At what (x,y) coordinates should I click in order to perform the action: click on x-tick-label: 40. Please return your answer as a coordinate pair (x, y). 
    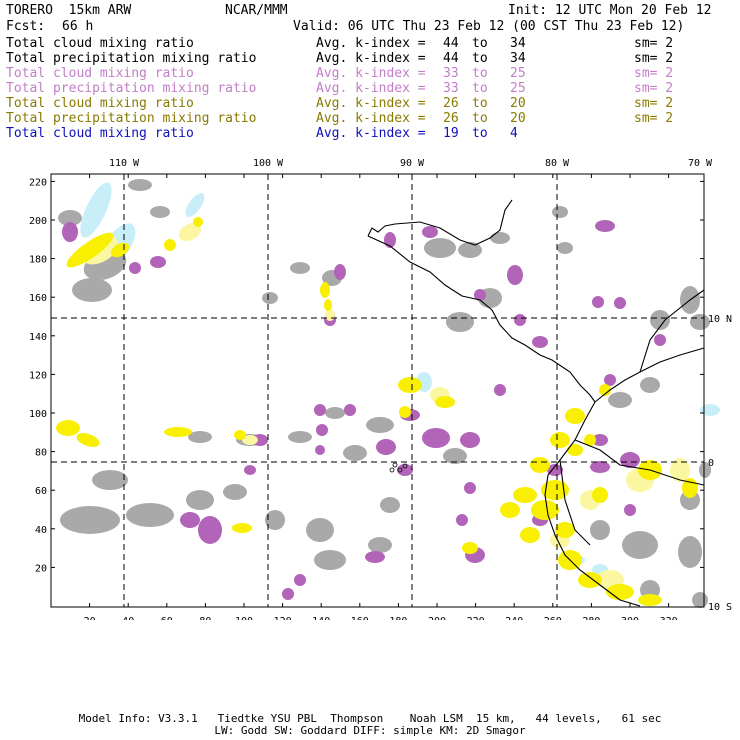
    Looking at the image, I should click on (128, 618).